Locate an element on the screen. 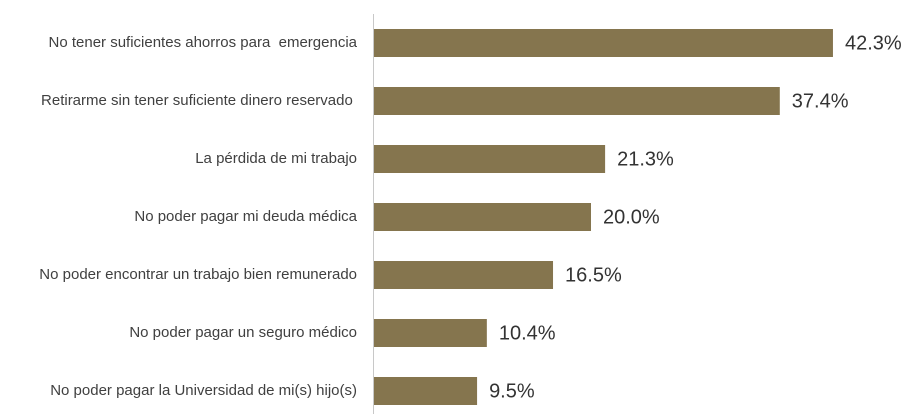 This screenshot has width=911, height=414. value-label: 42.3% is located at coordinates (873, 43).